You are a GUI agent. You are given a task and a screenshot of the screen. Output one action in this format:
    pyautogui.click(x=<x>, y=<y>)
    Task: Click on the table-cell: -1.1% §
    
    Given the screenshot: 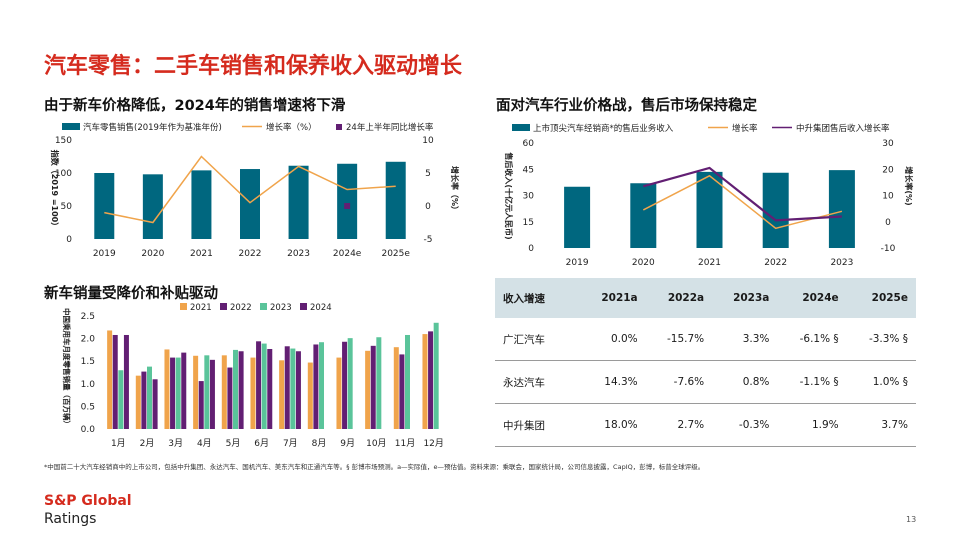 What is the action you would take?
    pyautogui.click(x=812, y=382)
    